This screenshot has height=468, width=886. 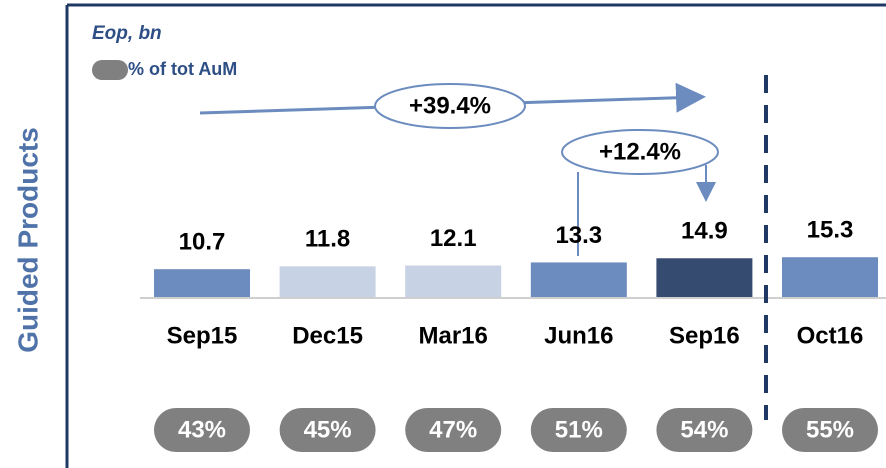 What do you see at coordinates (704, 335) in the screenshot?
I see `x-tick-label: Sep16` at bounding box center [704, 335].